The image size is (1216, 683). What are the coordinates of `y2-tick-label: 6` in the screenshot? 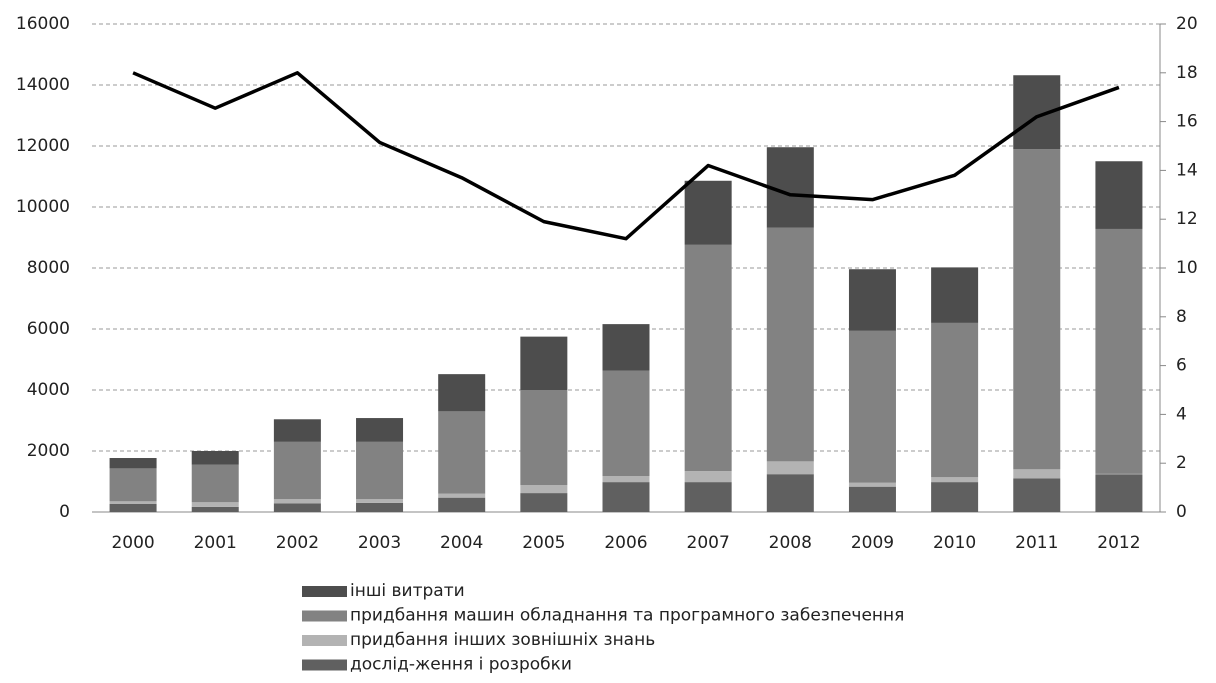 It's located at (1181, 366).